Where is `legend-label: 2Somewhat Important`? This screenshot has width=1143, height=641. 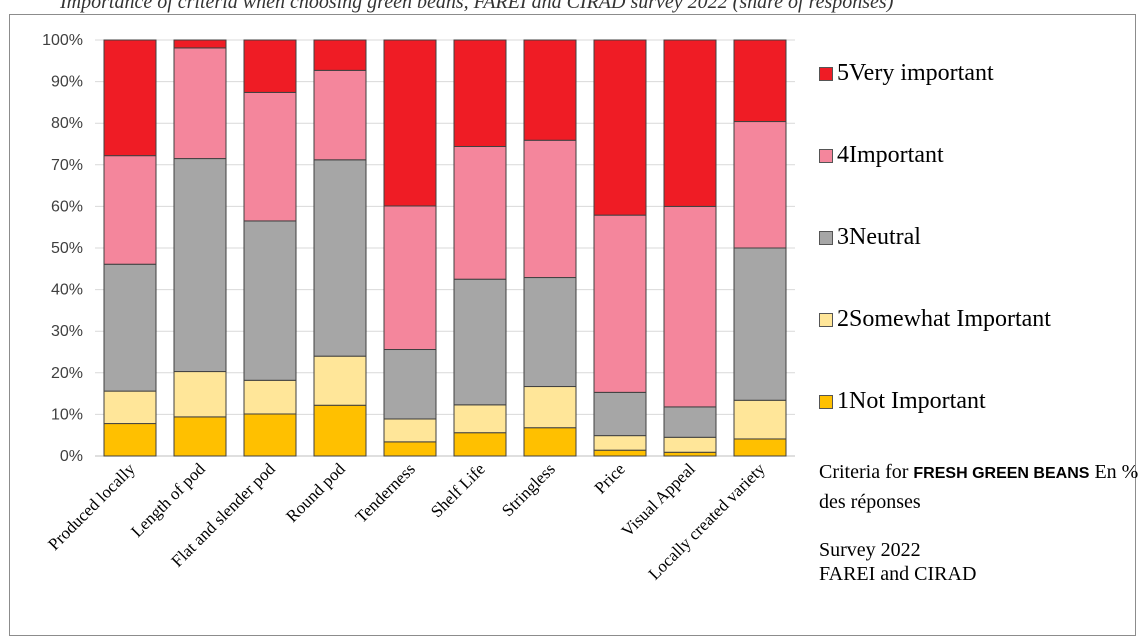 legend-label: 2Somewhat Important is located at coordinates (944, 319).